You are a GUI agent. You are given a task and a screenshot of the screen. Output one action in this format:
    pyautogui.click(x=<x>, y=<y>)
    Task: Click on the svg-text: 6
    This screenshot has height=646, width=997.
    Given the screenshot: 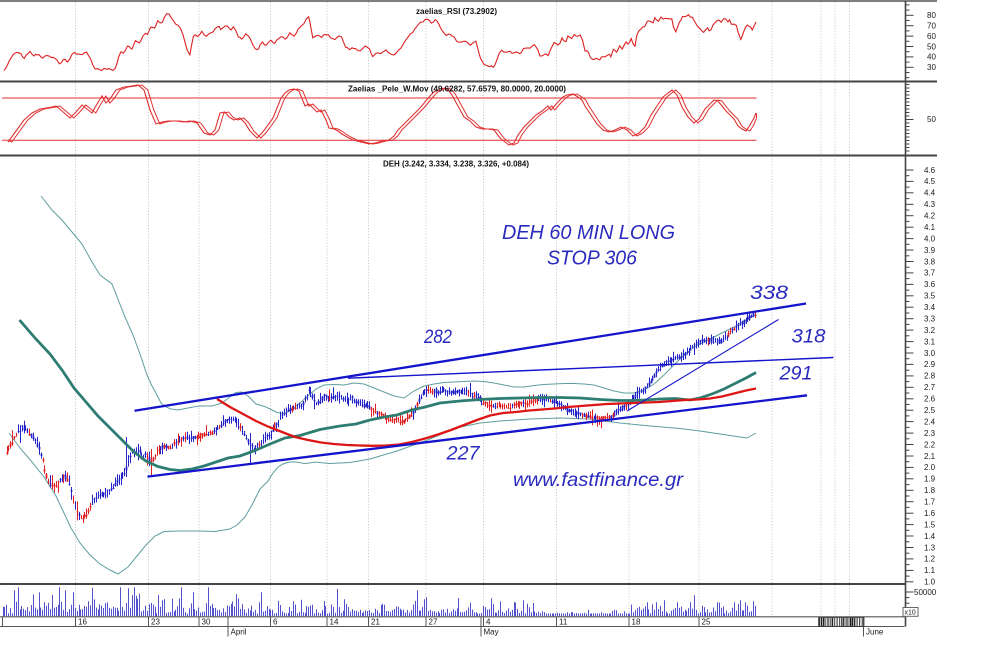 What is the action you would take?
    pyautogui.click(x=275, y=621)
    